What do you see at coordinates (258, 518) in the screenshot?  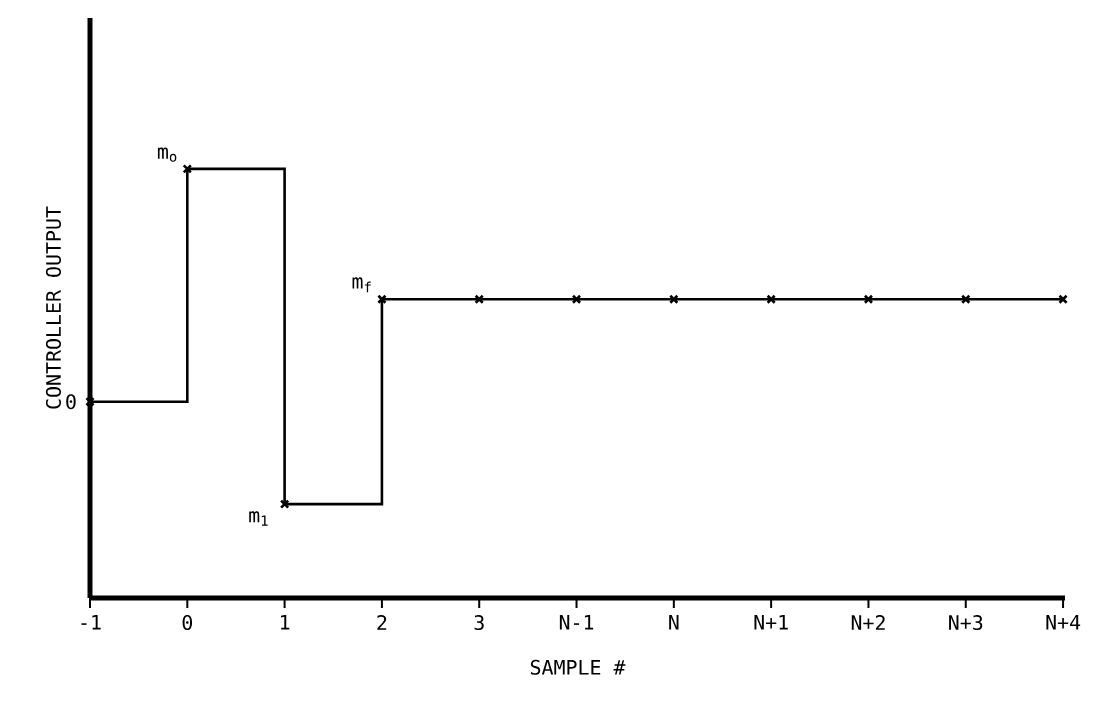 I see `annotation: m$_{1}$` at bounding box center [258, 518].